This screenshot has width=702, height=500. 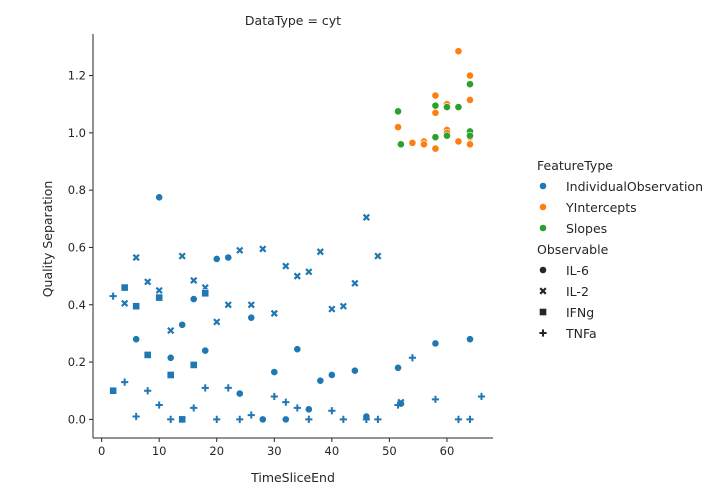 I want to click on legend-label: IL-2, so click(x=577, y=291).